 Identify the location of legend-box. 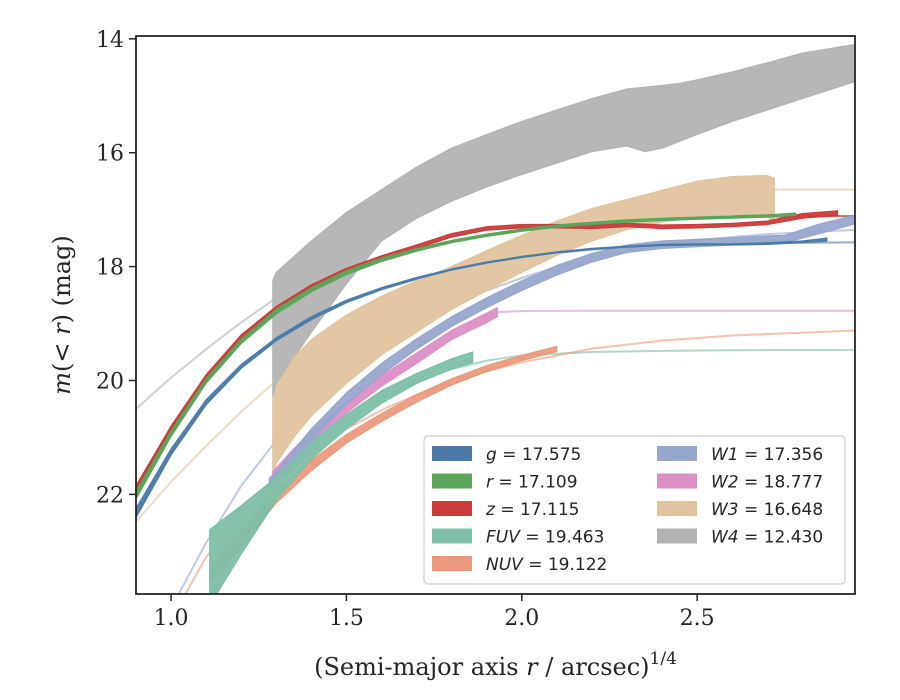
(634, 510).